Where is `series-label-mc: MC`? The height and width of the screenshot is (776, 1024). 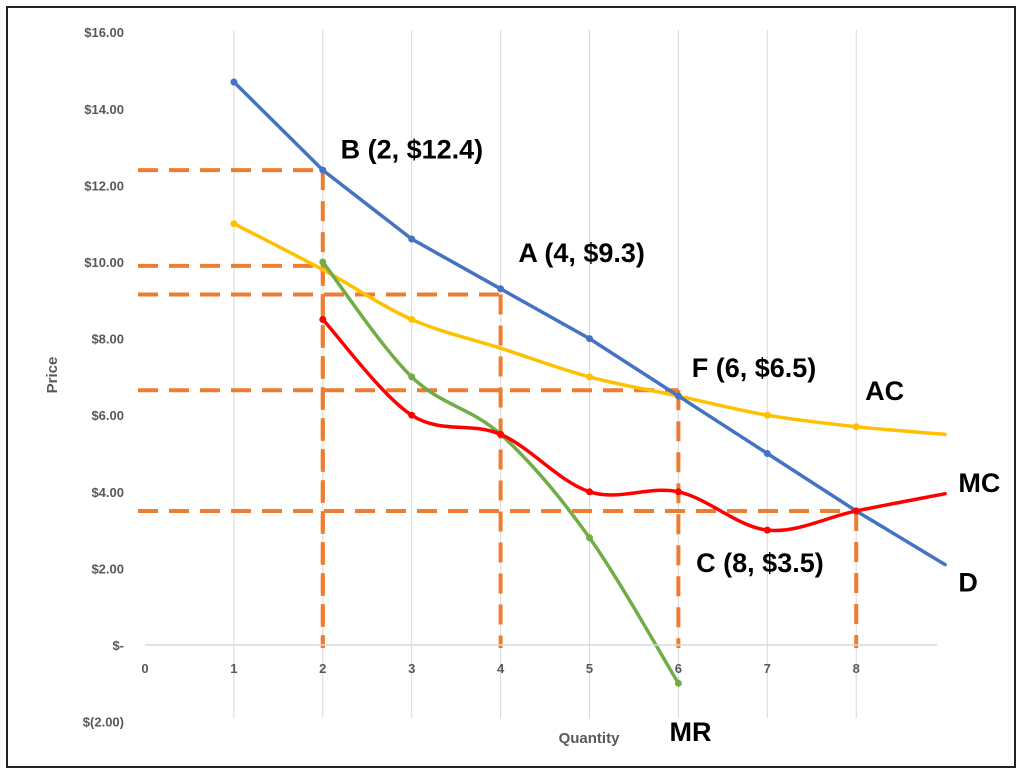 series-label-mc: MC is located at coordinates (979, 483).